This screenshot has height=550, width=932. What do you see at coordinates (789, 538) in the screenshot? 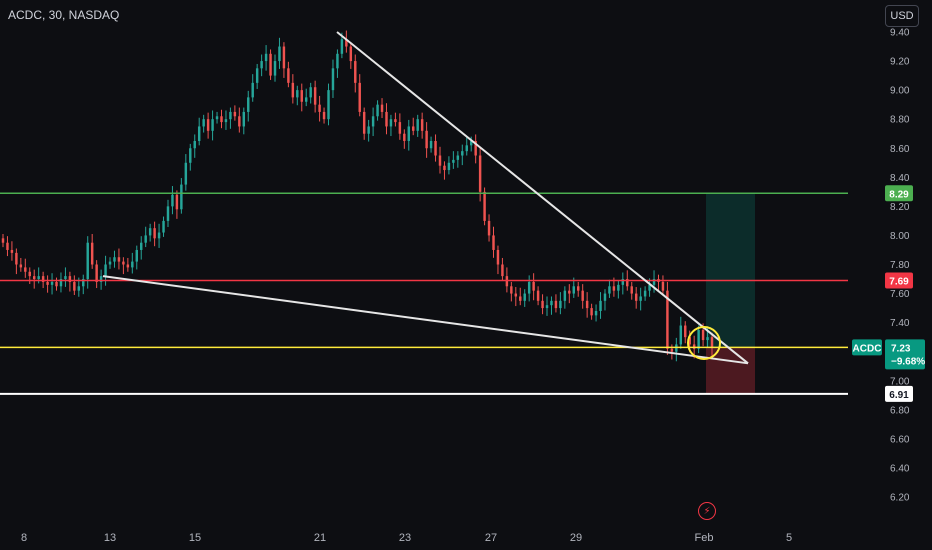
I see `time-axis-label: 5` at bounding box center [789, 538].